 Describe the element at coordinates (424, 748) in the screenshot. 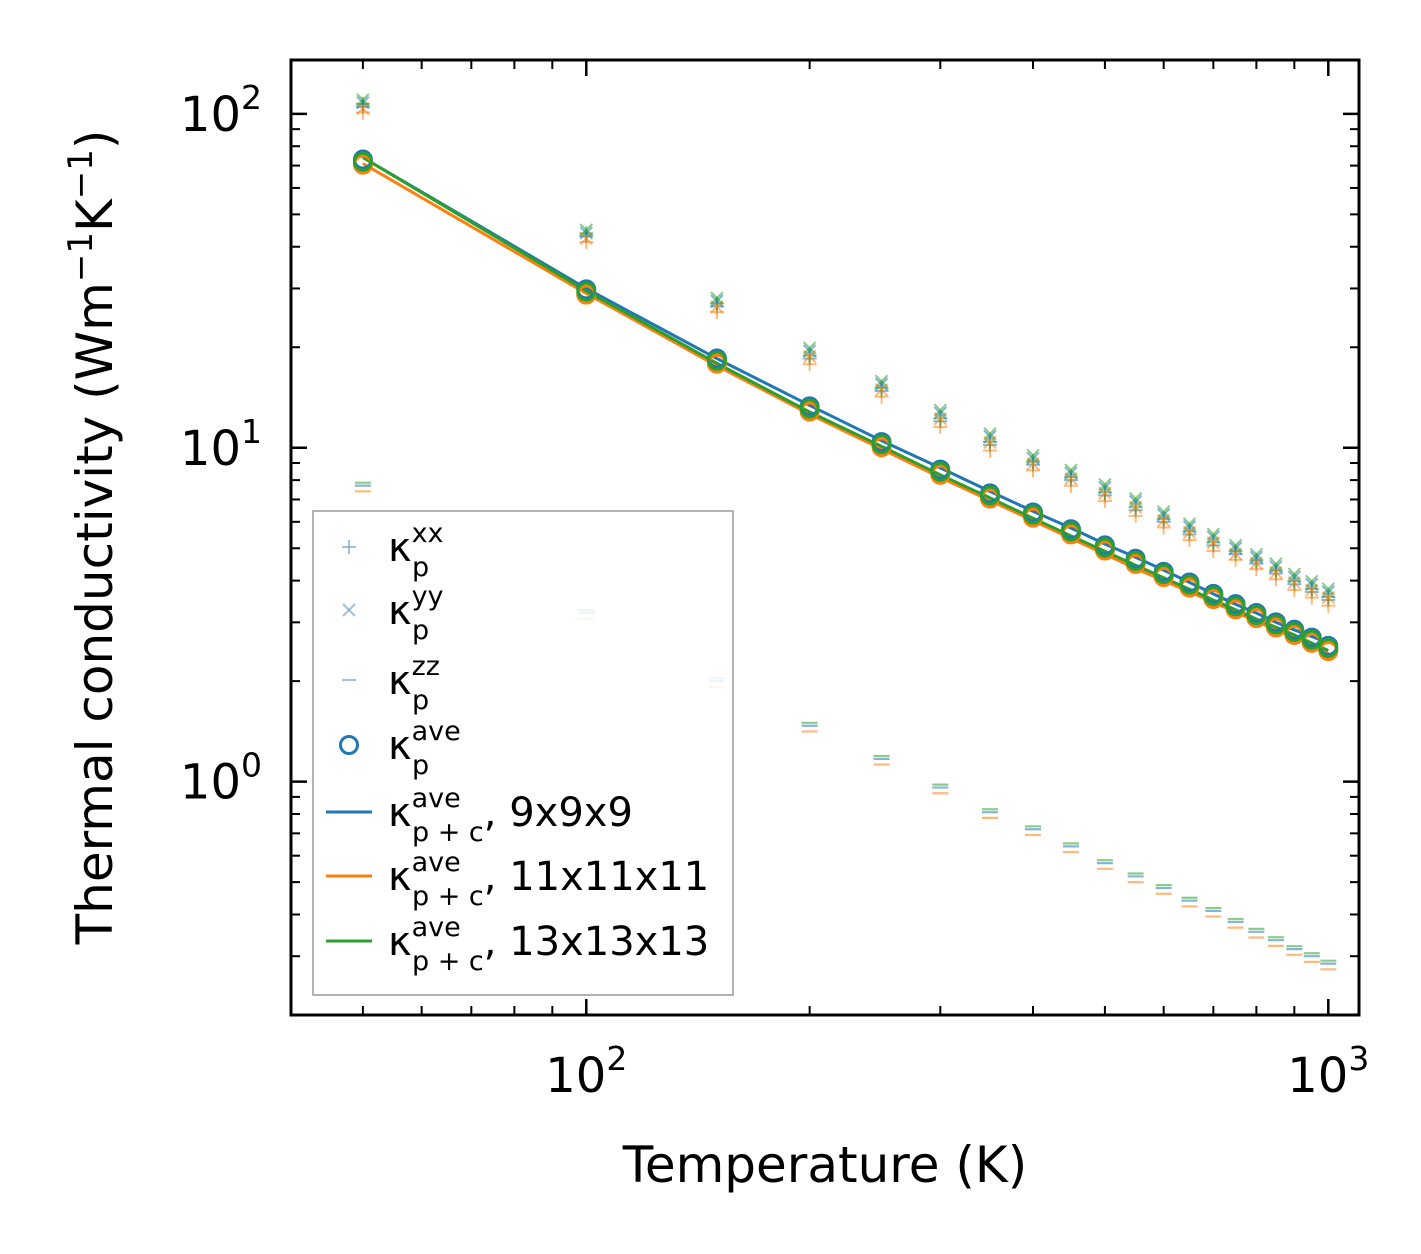

I see `legend-label: κave p` at that location.